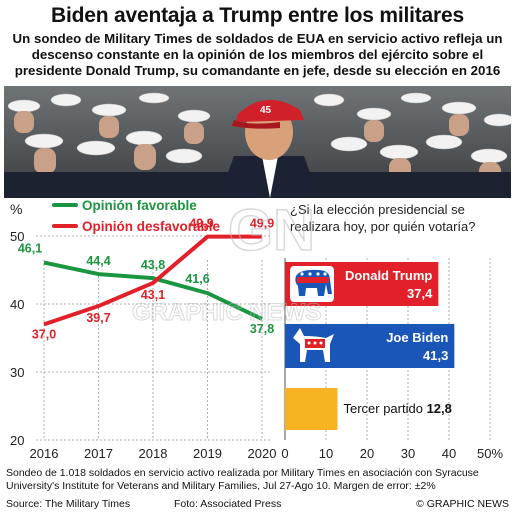  What do you see at coordinates (68, 504) in the screenshot?
I see `source-credit: Source: The Military Times` at bounding box center [68, 504].